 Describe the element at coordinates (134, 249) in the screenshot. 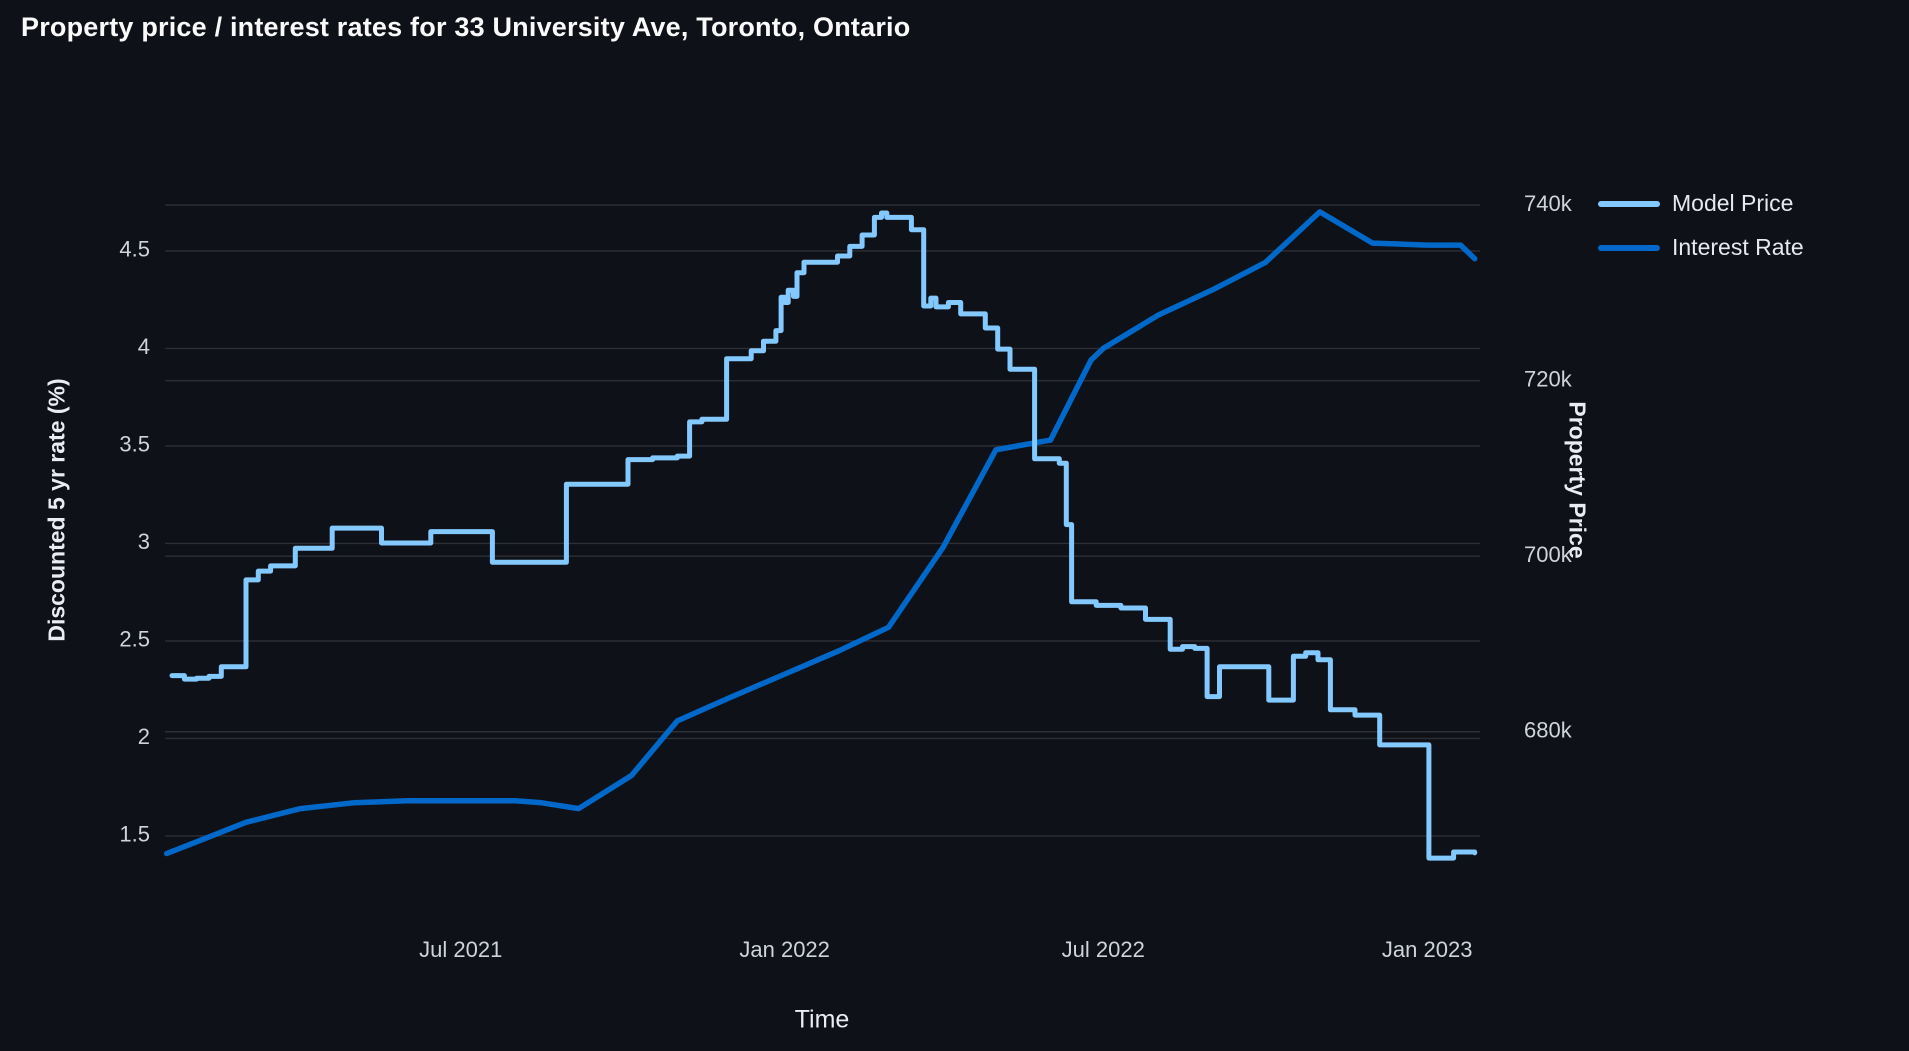

I see `y-left-tick-4.5: 4.5` at that location.